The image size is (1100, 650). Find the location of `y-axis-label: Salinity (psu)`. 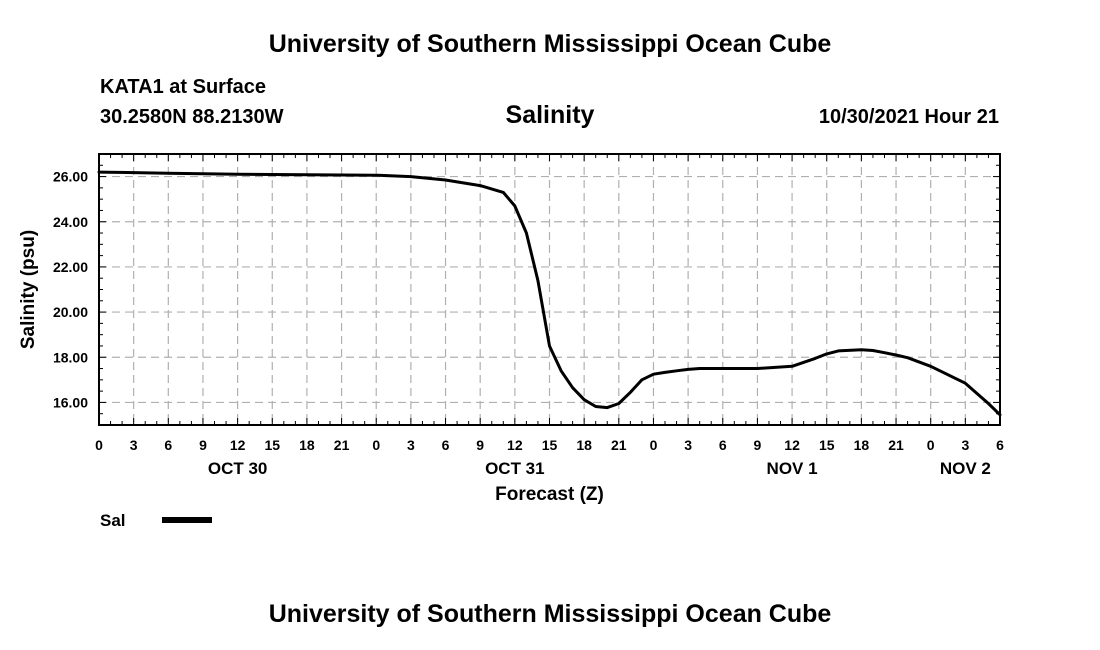

y-axis-label: Salinity (psu) is located at coordinates (28, 289).